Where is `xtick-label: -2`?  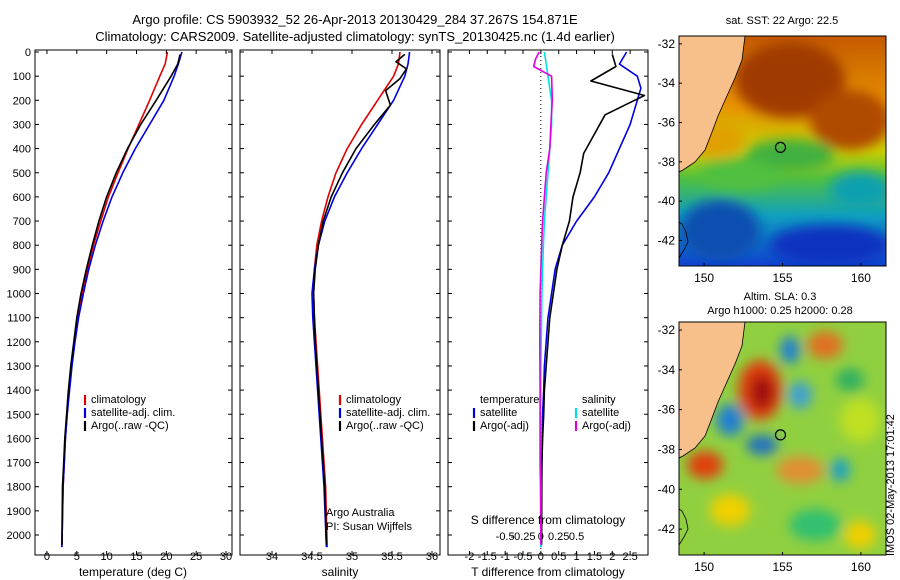
xtick-label: -2 is located at coordinates (470, 557).